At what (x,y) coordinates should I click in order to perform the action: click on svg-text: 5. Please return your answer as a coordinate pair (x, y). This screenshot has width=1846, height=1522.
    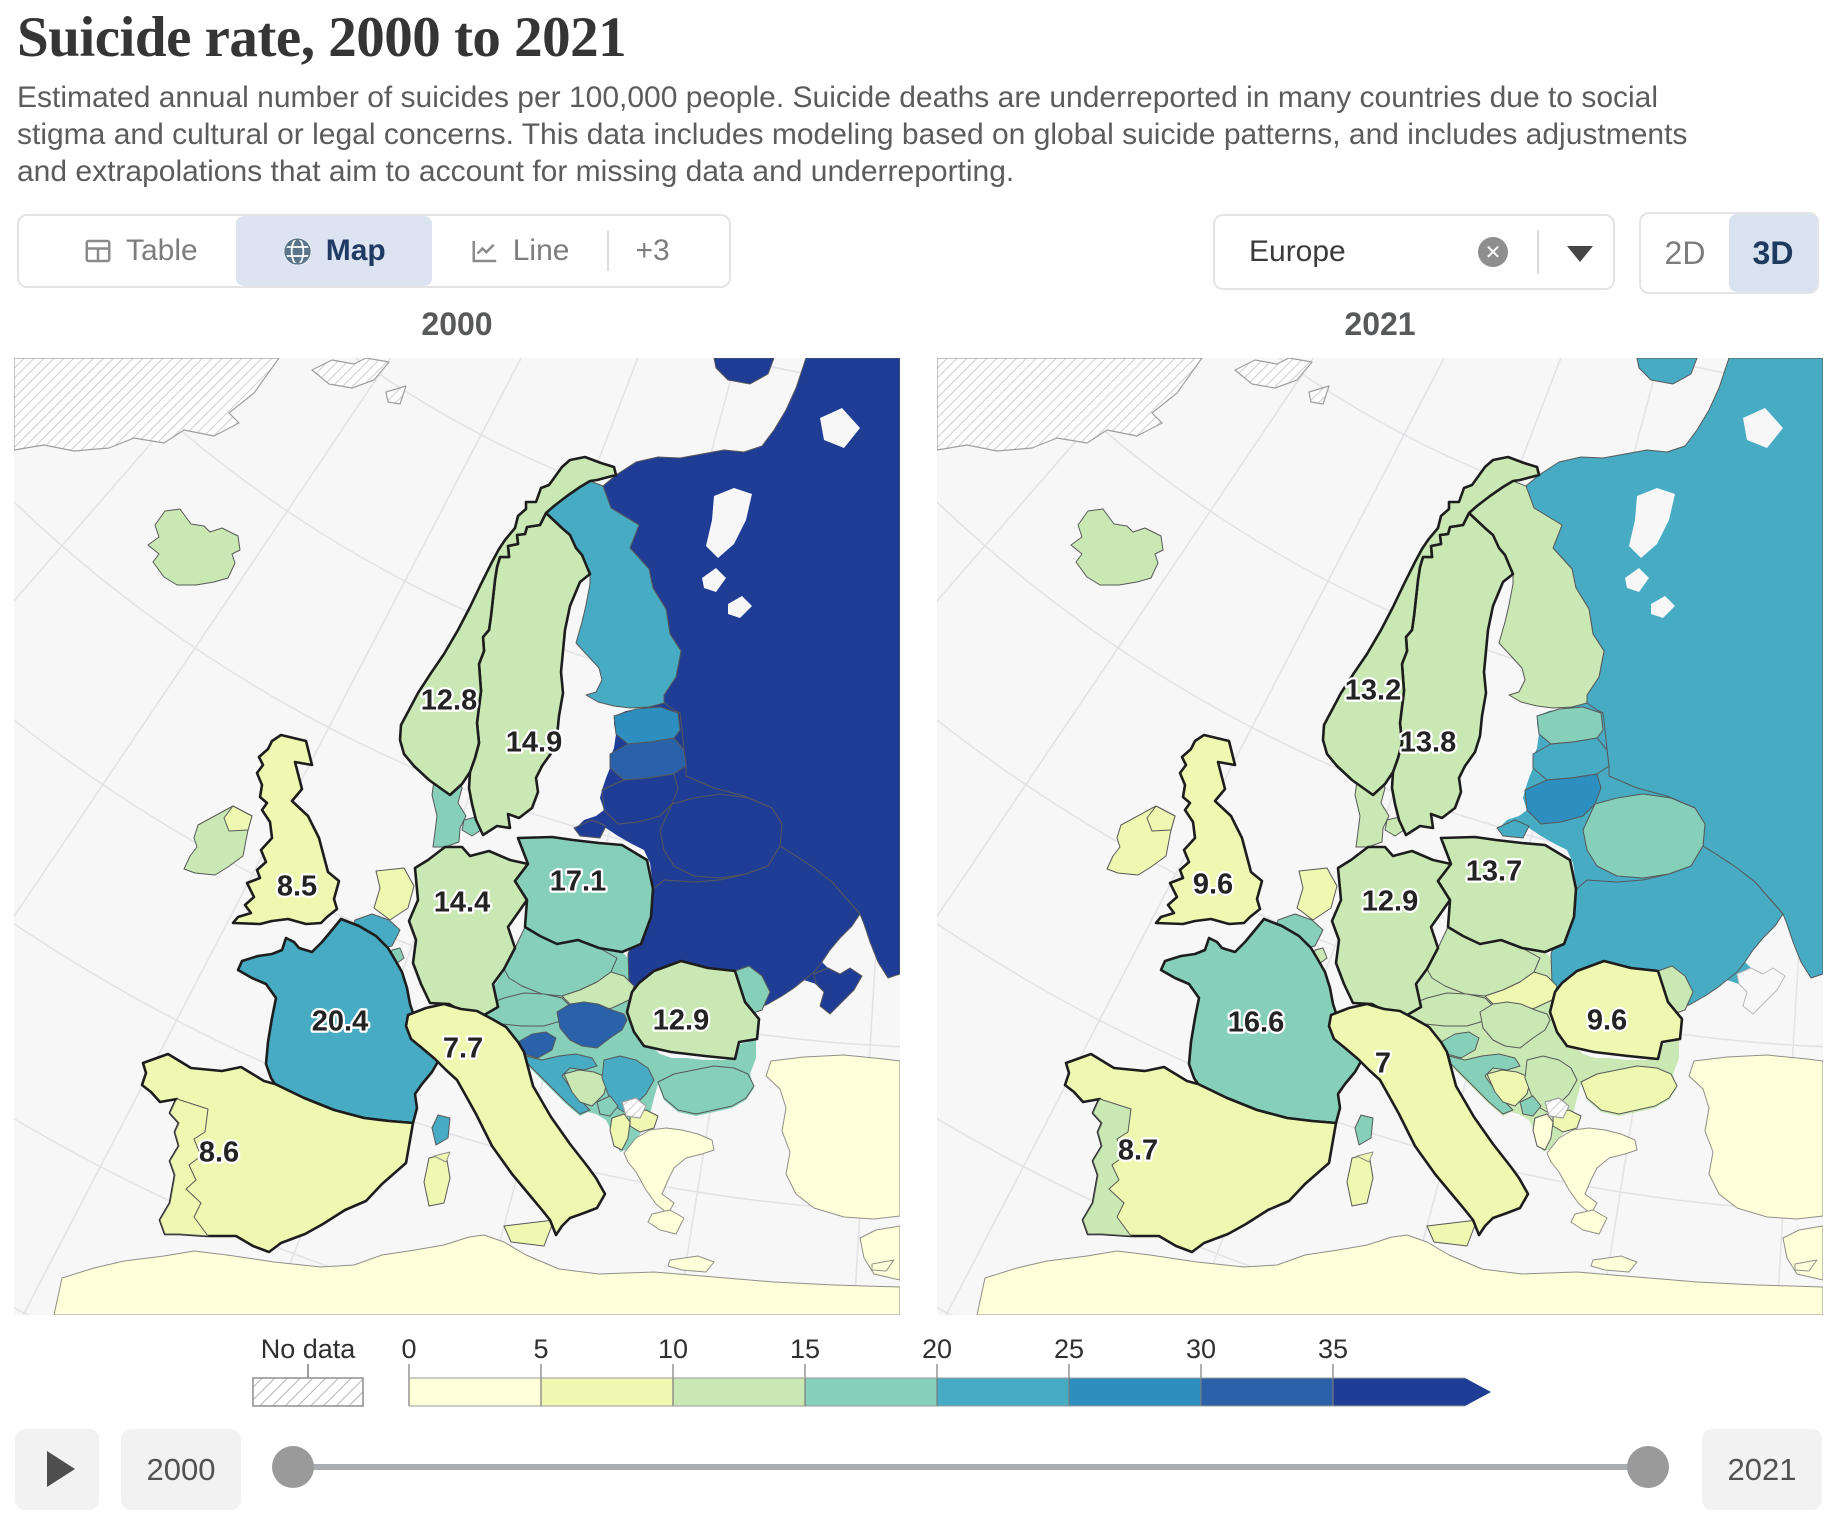
    Looking at the image, I should click on (540, 1349).